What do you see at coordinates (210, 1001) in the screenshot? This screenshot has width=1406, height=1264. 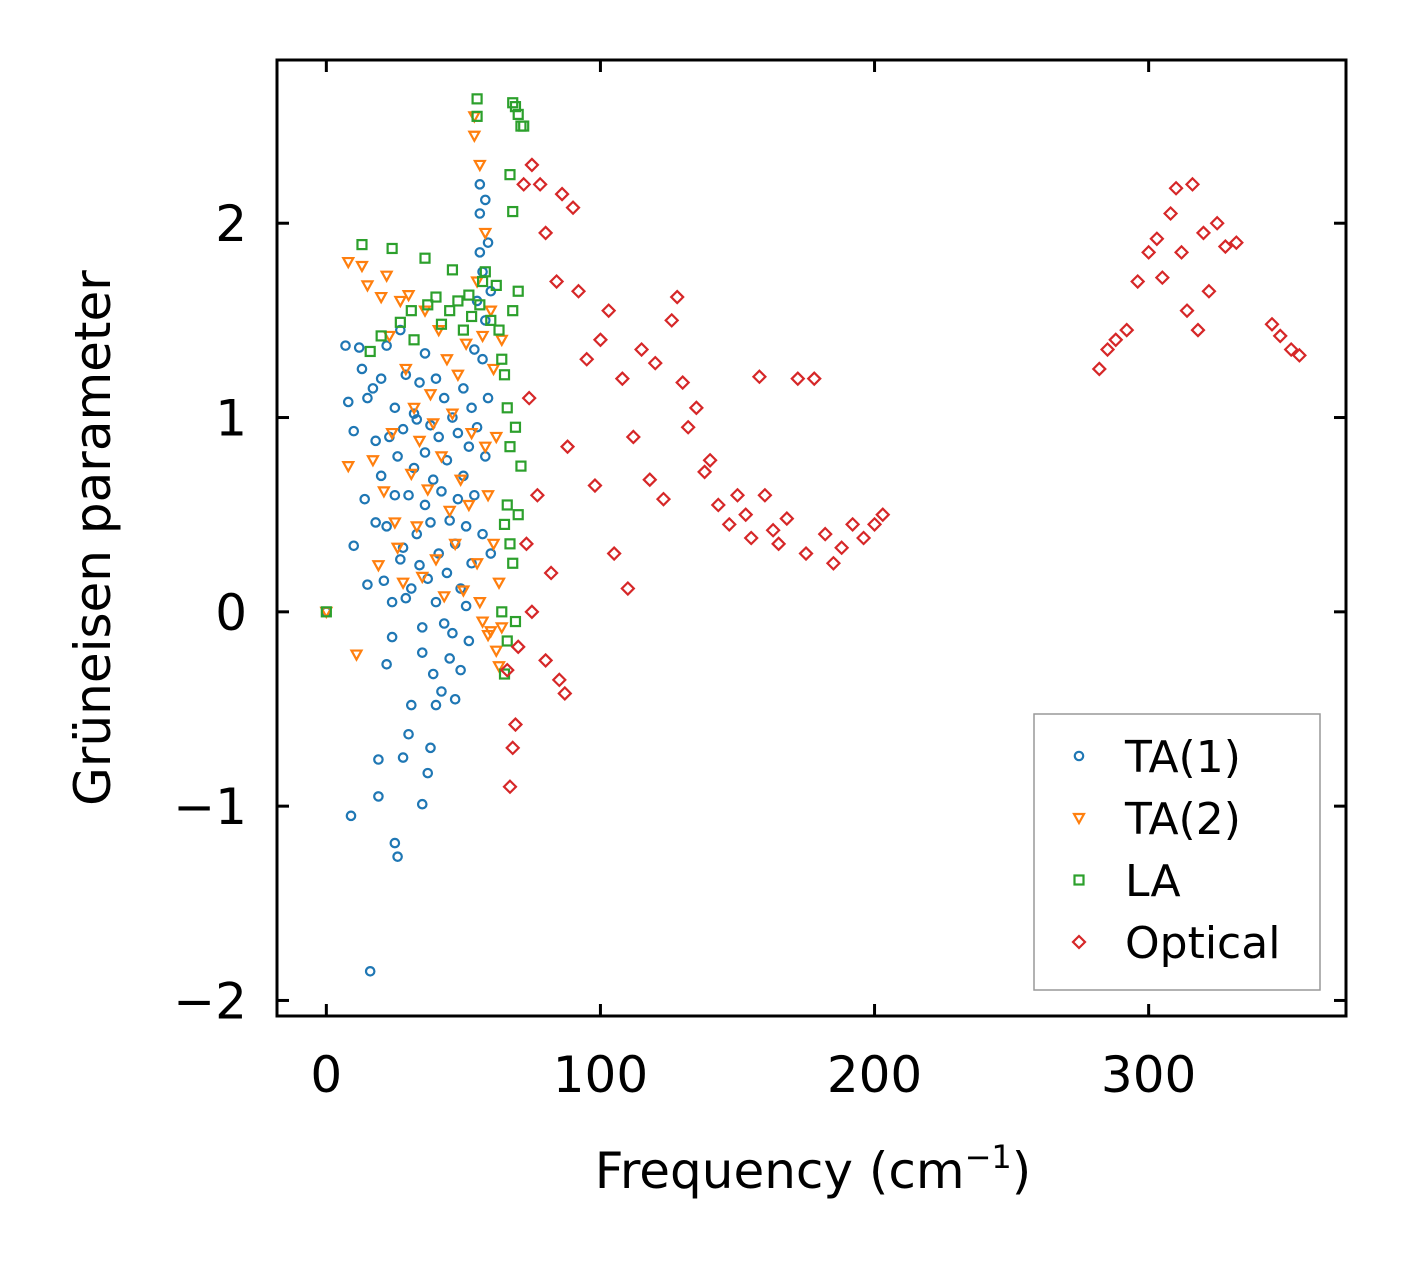 I see `y-tick-label: −2` at bounding box center [210, 1001].